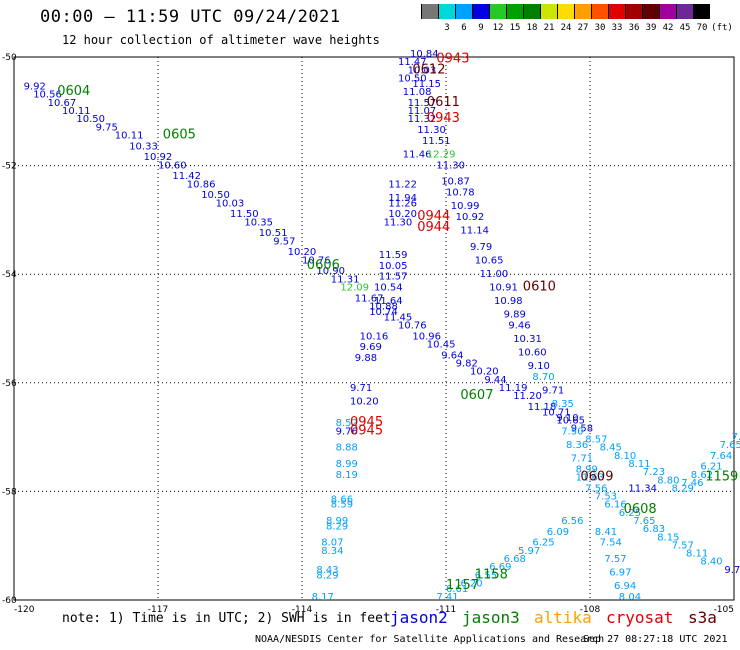  Describe the element at coordinates (481, 28) in the screenshot. I see `legend-label: 9` at that location.